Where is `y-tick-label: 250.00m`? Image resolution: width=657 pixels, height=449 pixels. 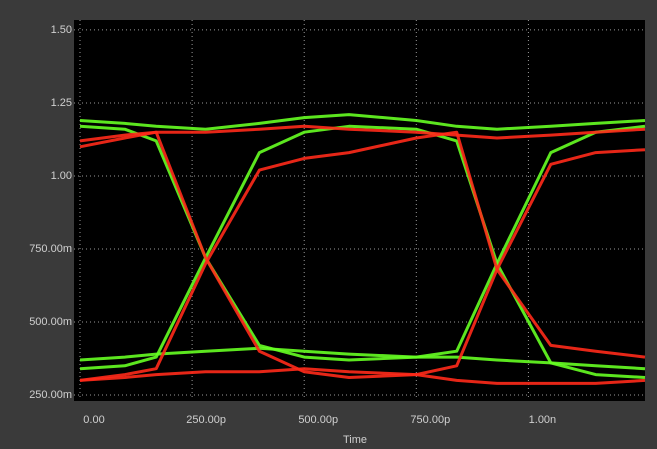
y-tick-label: 250.00m is located at coordinates (50, 395).